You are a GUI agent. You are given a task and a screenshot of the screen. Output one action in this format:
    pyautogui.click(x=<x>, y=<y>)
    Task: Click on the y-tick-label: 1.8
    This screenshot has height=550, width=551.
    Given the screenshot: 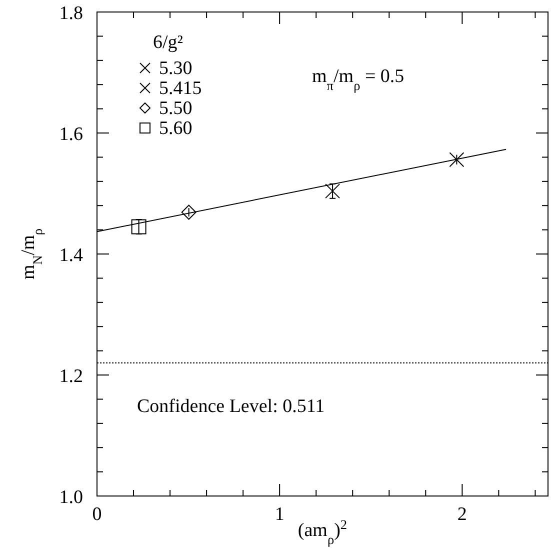 What is the action you would take?
    pyautogui.click(x=71, y=13)
    